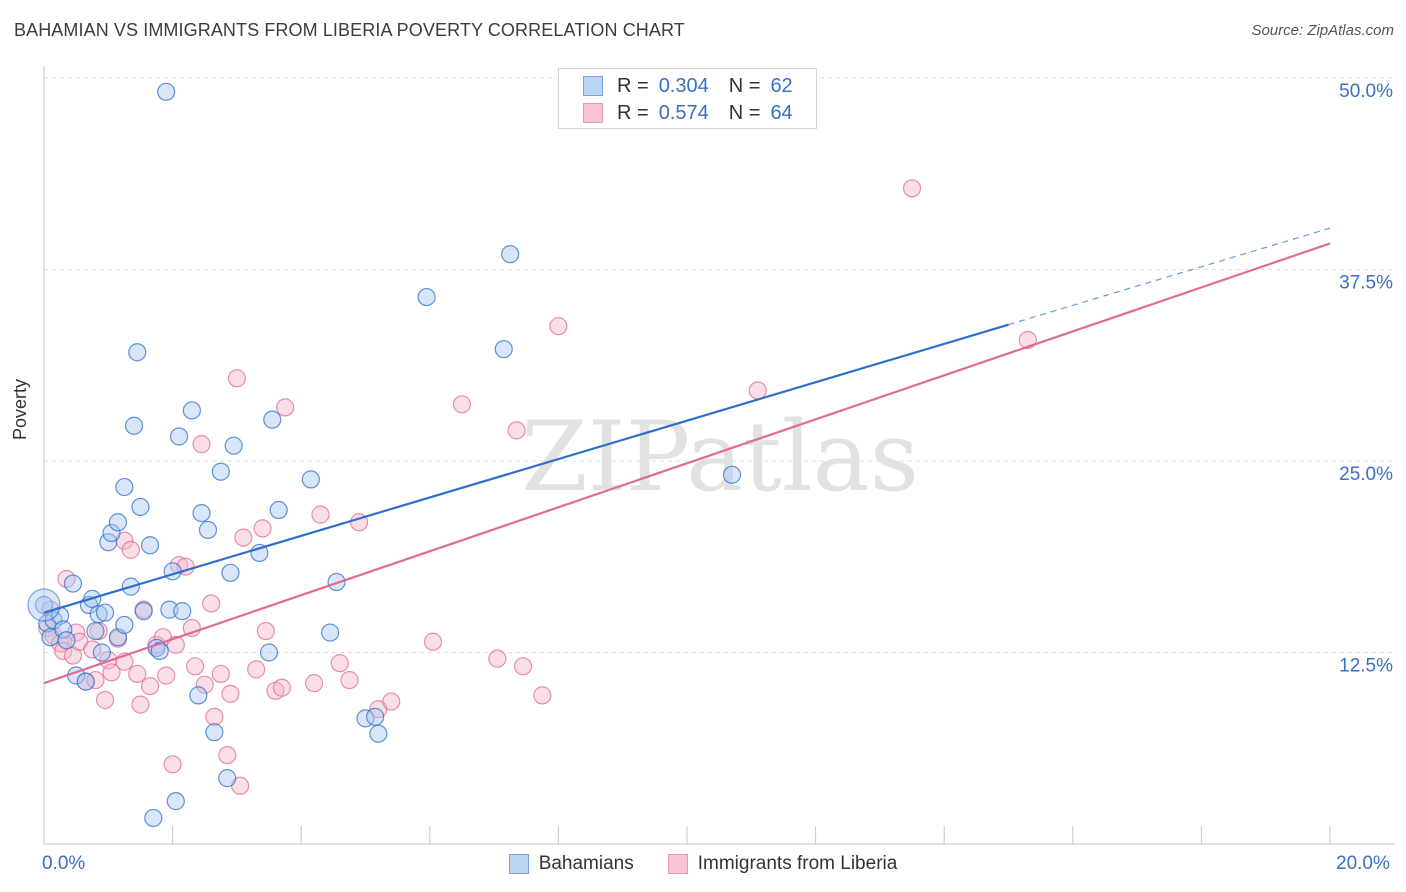 This screenshot has width=1406, height=892. I want to click on y-tick-label: 37.5%, so click(1366, 283).